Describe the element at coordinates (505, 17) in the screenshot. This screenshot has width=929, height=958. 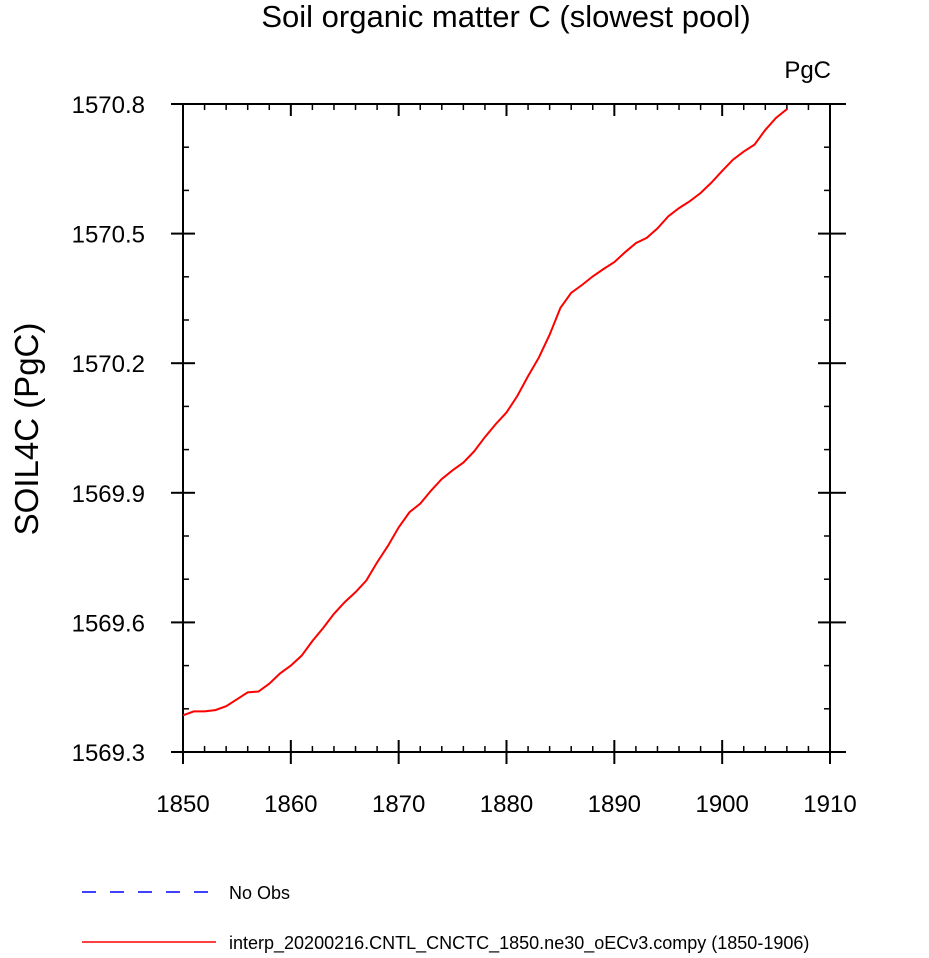
I see `chart-title: Soil organic matter C (slowest pool)` at that location.